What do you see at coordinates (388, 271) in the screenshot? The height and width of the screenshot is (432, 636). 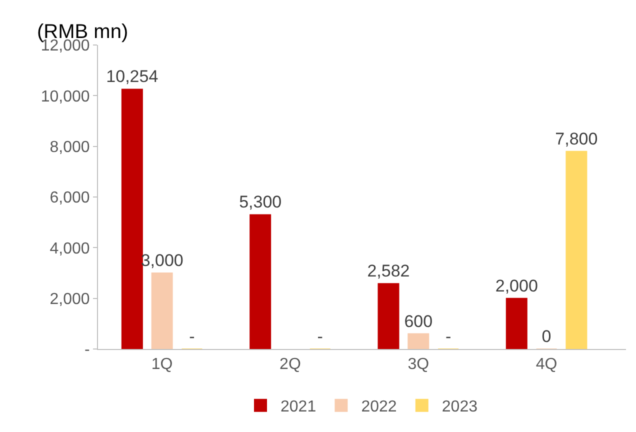 I see `data-label: 2,582` at bounding box center [388, 271].